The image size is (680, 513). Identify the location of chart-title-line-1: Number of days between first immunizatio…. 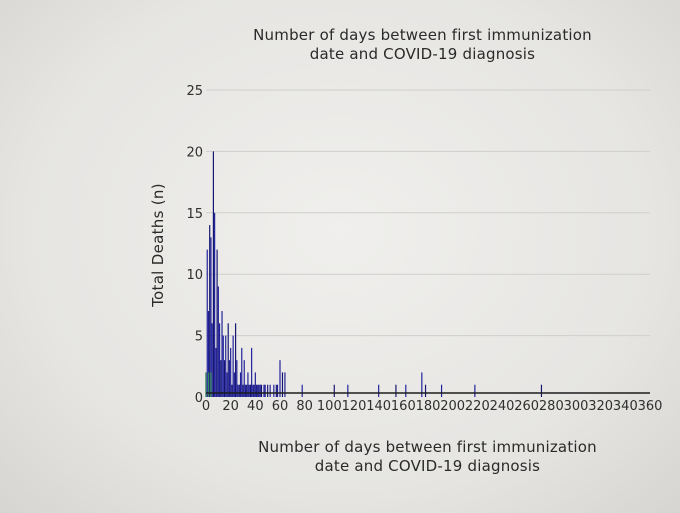
(422, 35).